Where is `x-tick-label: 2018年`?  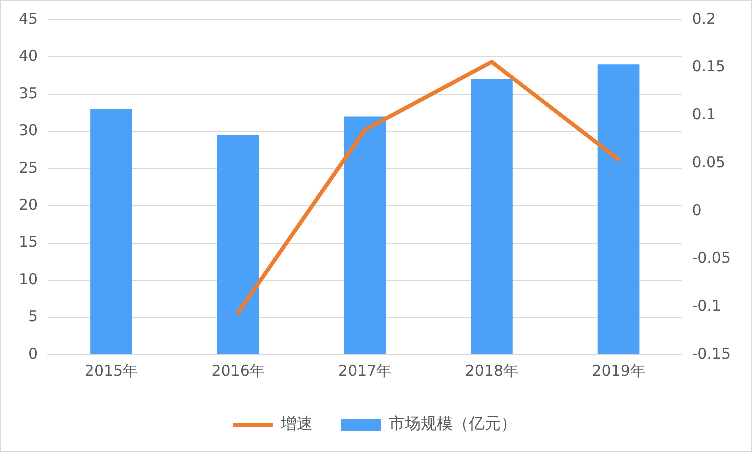
x-tick-label: 2018年 is located at coordinates (492, 371).